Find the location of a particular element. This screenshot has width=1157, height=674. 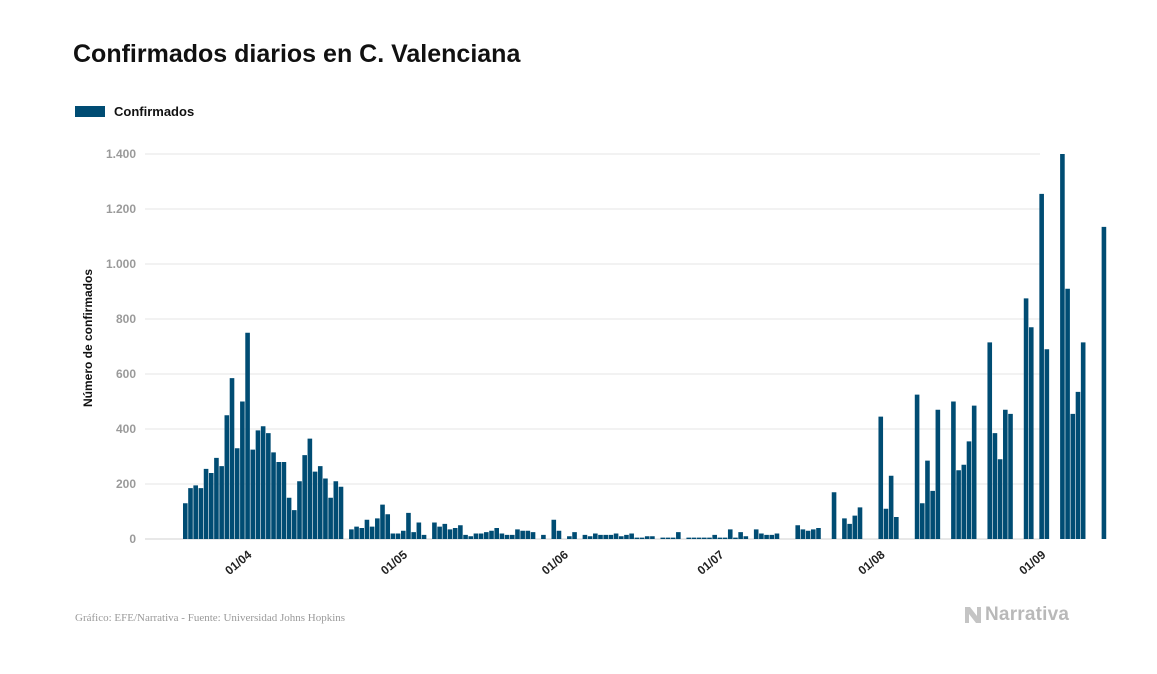

y-tick-label: 1.200 is located at coordinates (121, 209).